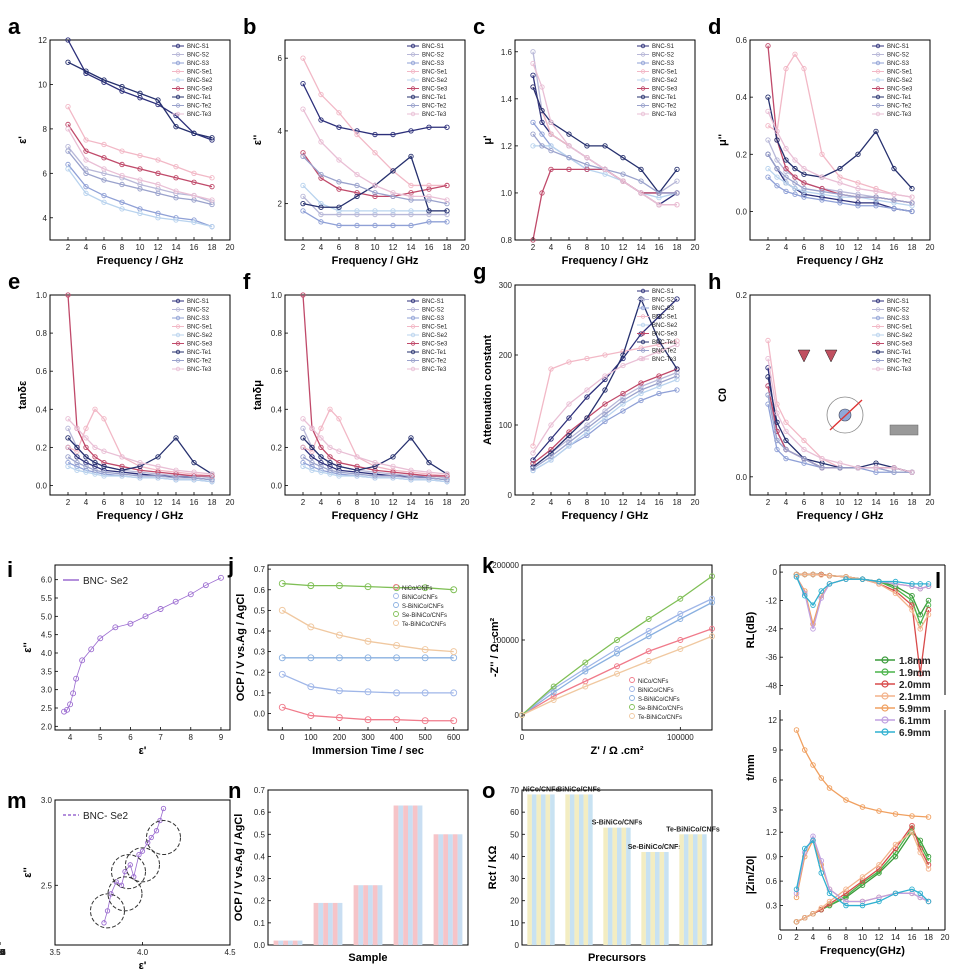 The width and height of the screenshot is (969, 973). I want to click on x-axis-label: Frequency / GHz, so click(375, 261).